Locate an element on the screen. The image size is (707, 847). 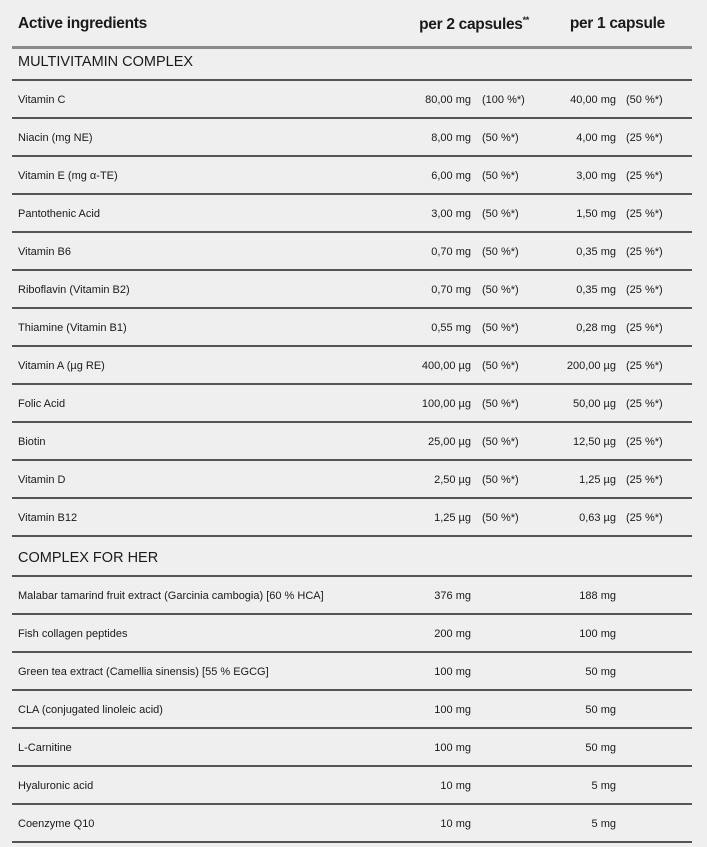
ingredient-name: Pantothenic Acid is located at coordinates (59, 214).